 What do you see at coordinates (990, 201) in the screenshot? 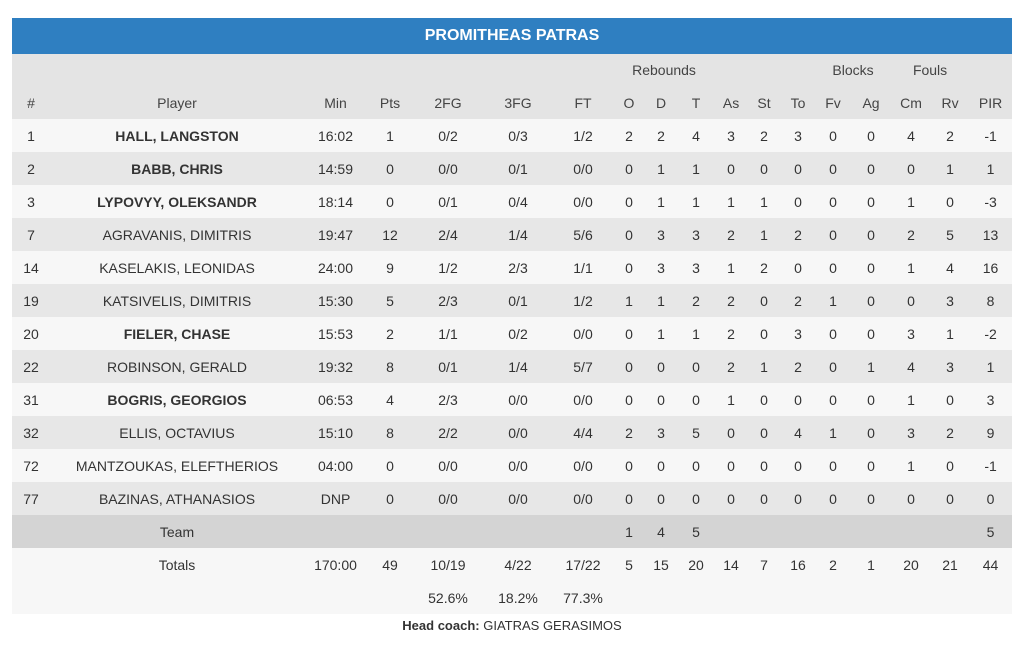
I see `stat-cell: -3` at bounding box center [990, 201].